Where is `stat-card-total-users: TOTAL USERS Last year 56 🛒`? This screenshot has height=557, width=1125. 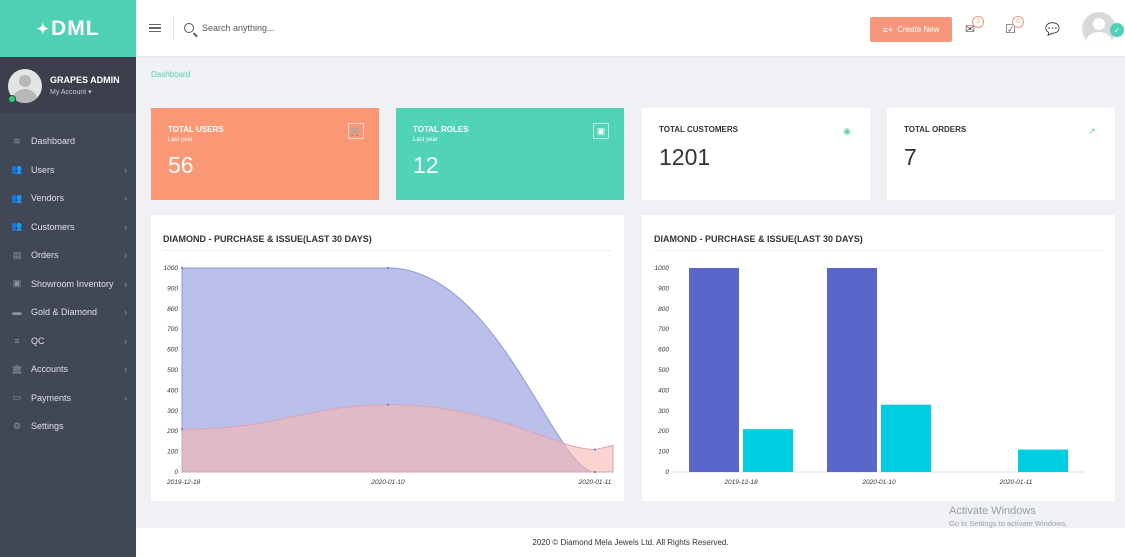 stat-card-total-users: TOTAL USERS Last year 56 🛒 is located at coordinates (265, 154).